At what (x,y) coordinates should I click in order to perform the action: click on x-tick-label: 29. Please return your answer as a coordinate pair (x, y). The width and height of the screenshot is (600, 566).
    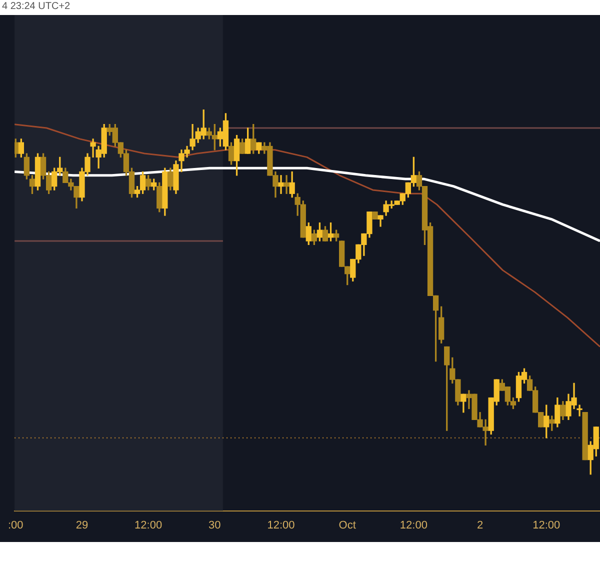
    Looking at the image, I should click on (82, 525).